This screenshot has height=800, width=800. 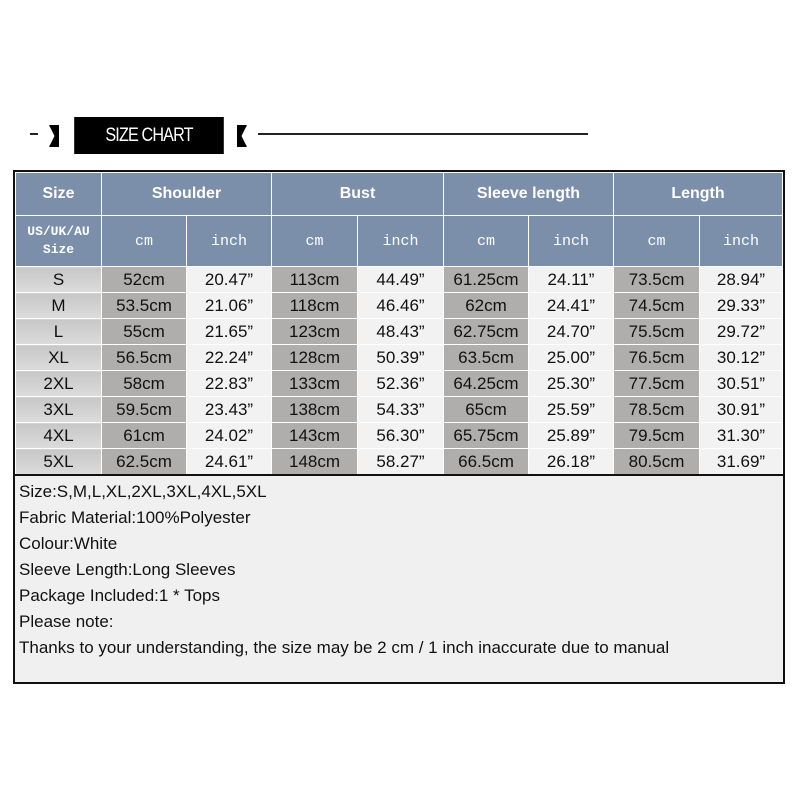 What do you see at coordinates (229, 331) in the screenshot?
I see `inch-cell: 21.65”` at bounding box center [229, 331].